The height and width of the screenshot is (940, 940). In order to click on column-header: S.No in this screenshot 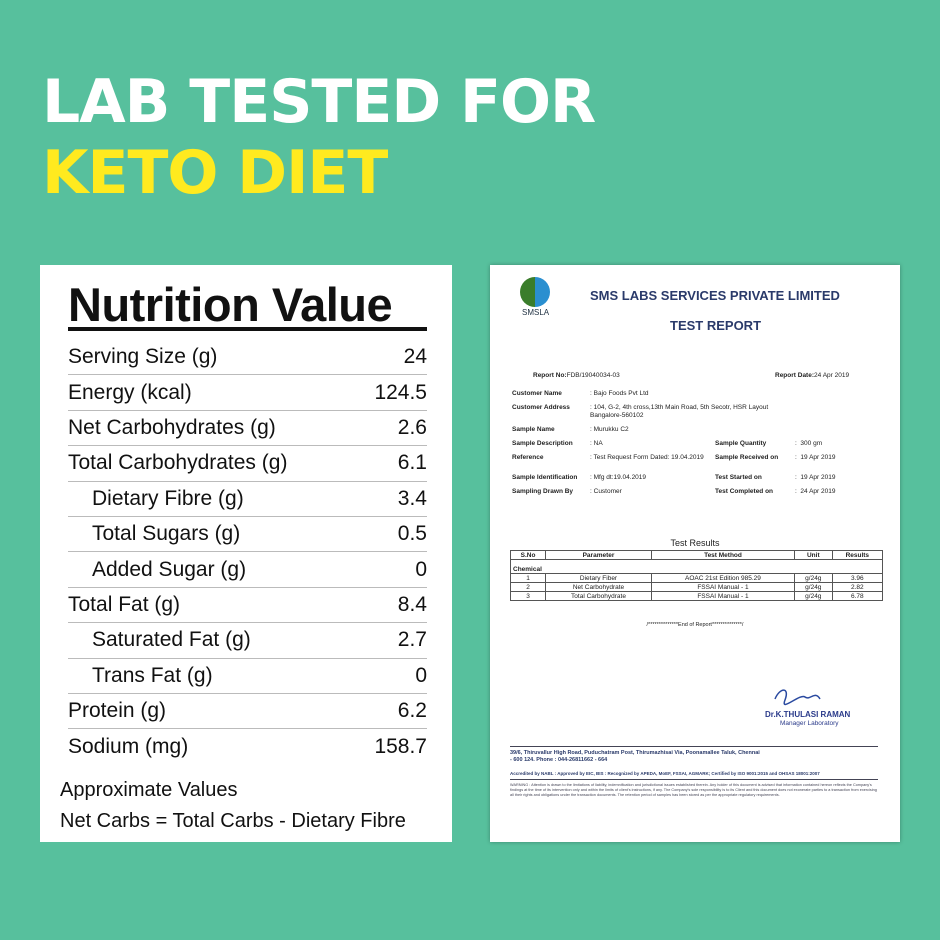, I will do `click(528, 555)`.